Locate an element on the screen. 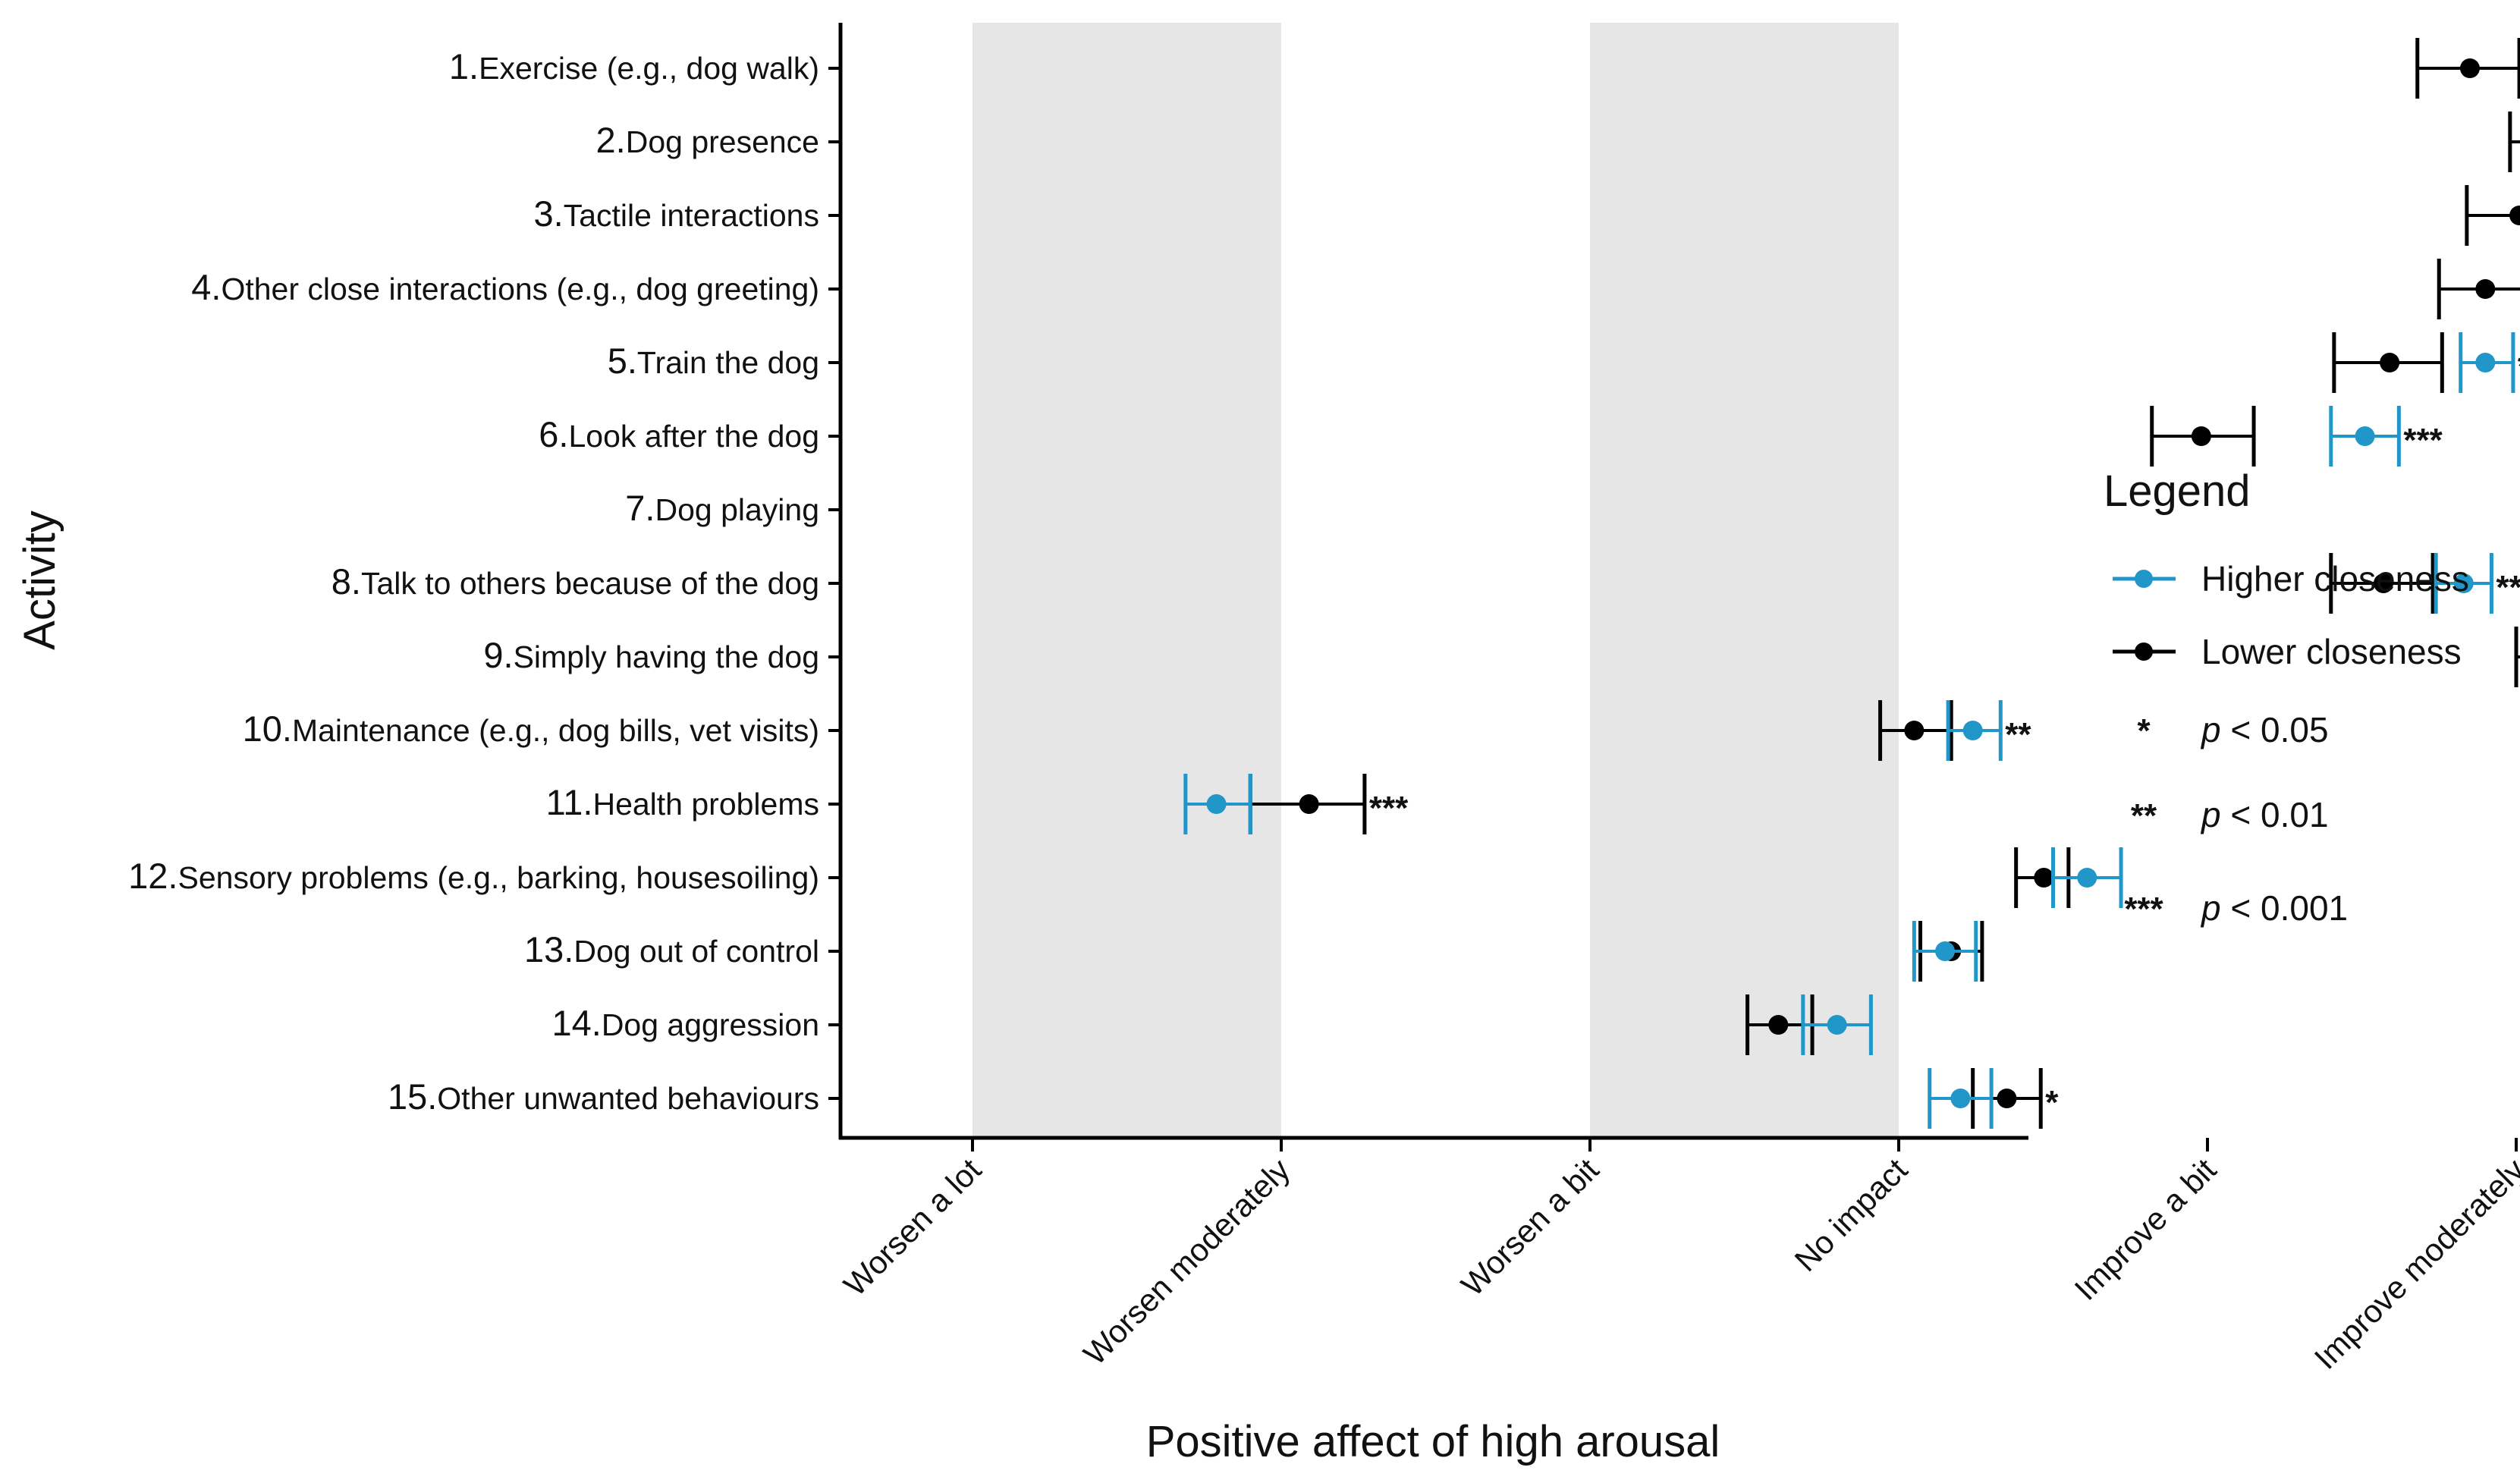 This screenshot has height=1483, width=2520. activity-number: 9. is located at coordinates (498, 655).